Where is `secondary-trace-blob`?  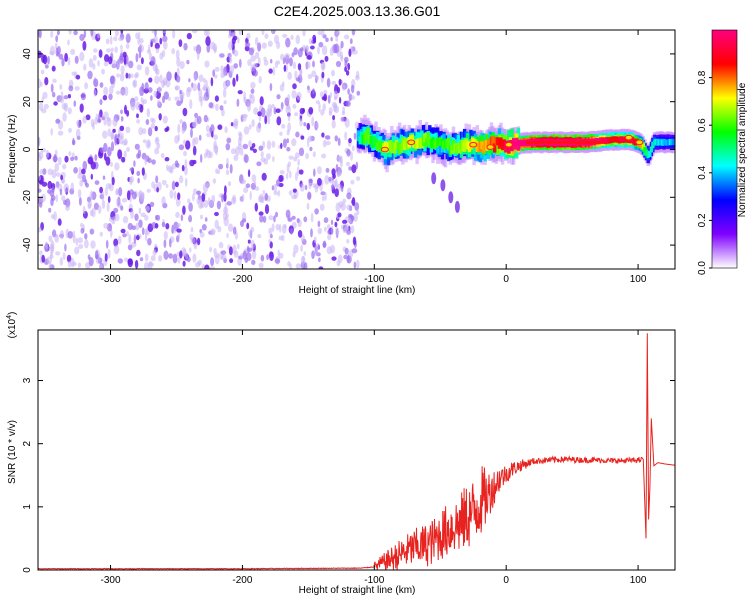 secondary-trace-blob is located at coordinates (434, 178).